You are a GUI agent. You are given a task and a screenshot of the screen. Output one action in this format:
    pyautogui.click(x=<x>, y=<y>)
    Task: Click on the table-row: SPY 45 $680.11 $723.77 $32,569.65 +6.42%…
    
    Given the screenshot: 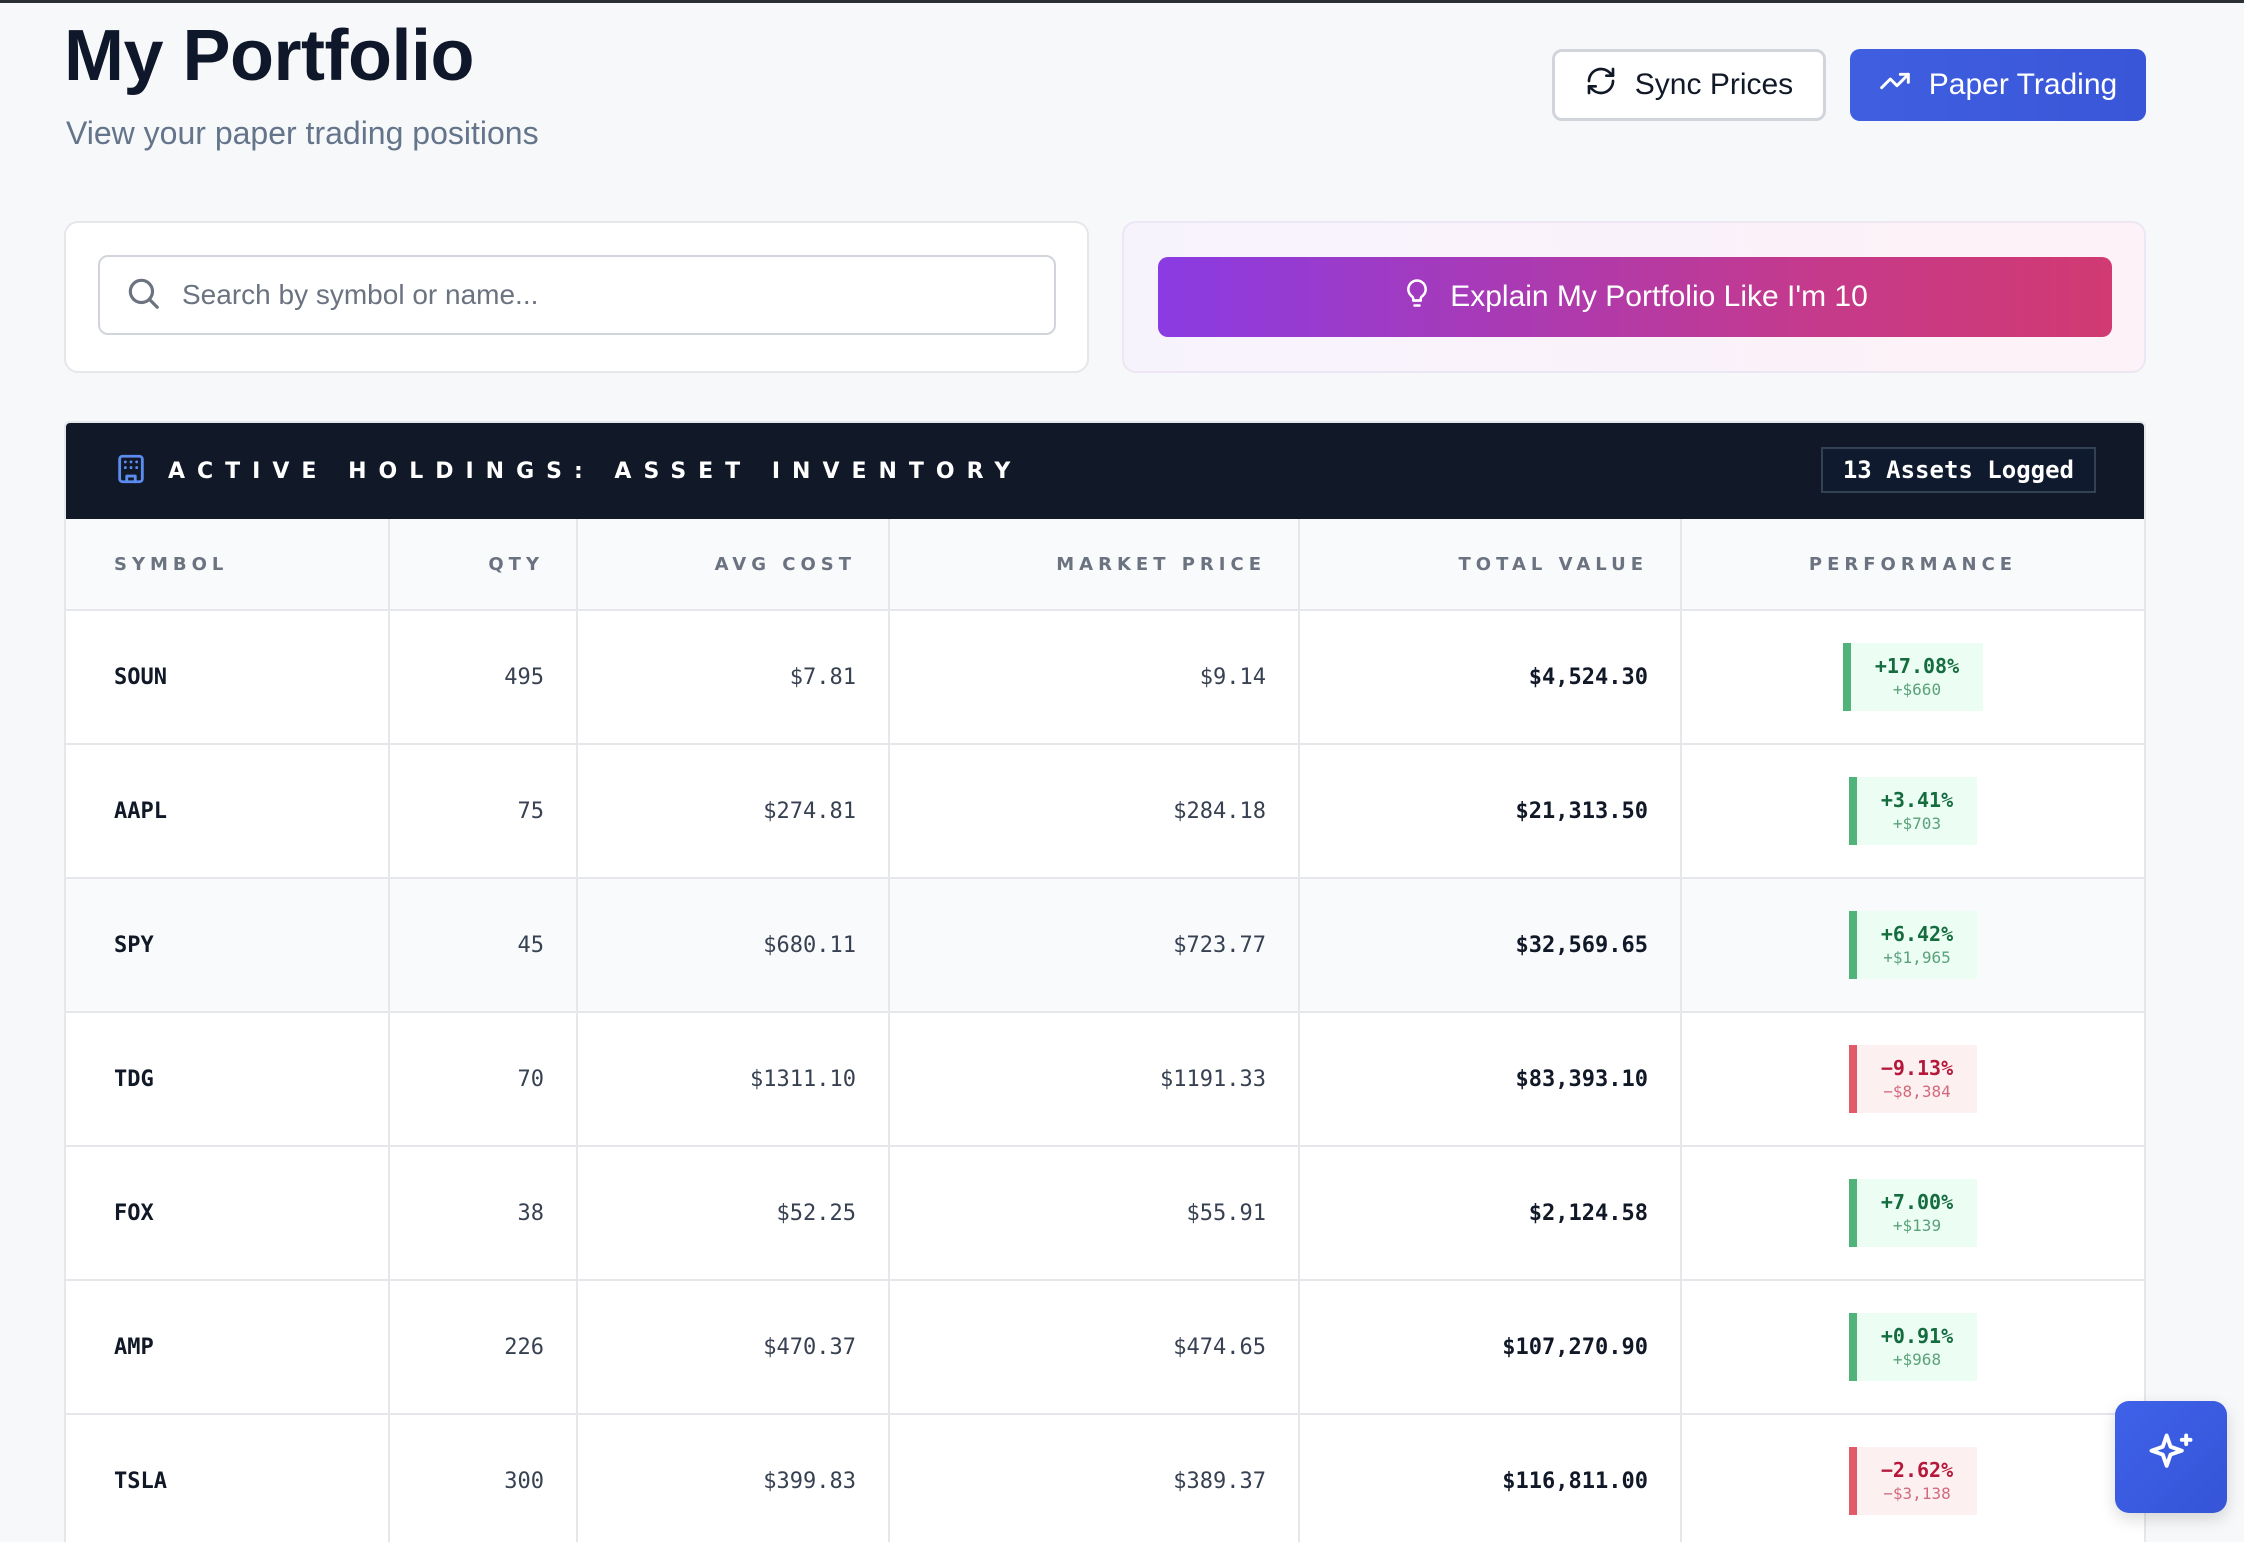 What is the action you would take?
    pyautogui.click(x=1105, y=946)
    